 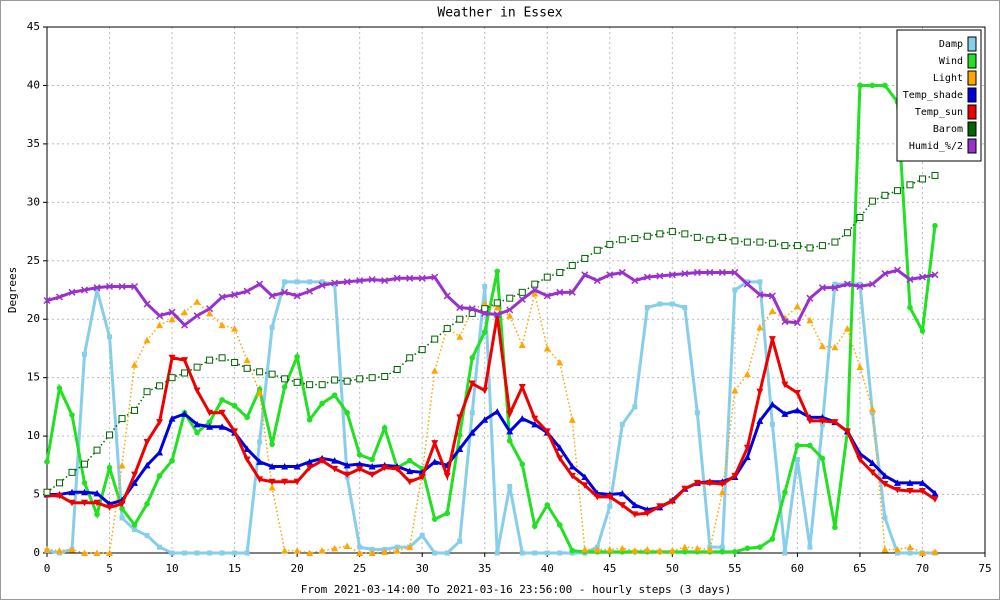 What do you see at coordinates (33, 84) in the screenshot?
I see `y-tick-label: 40` at bounding box center [33, 84].